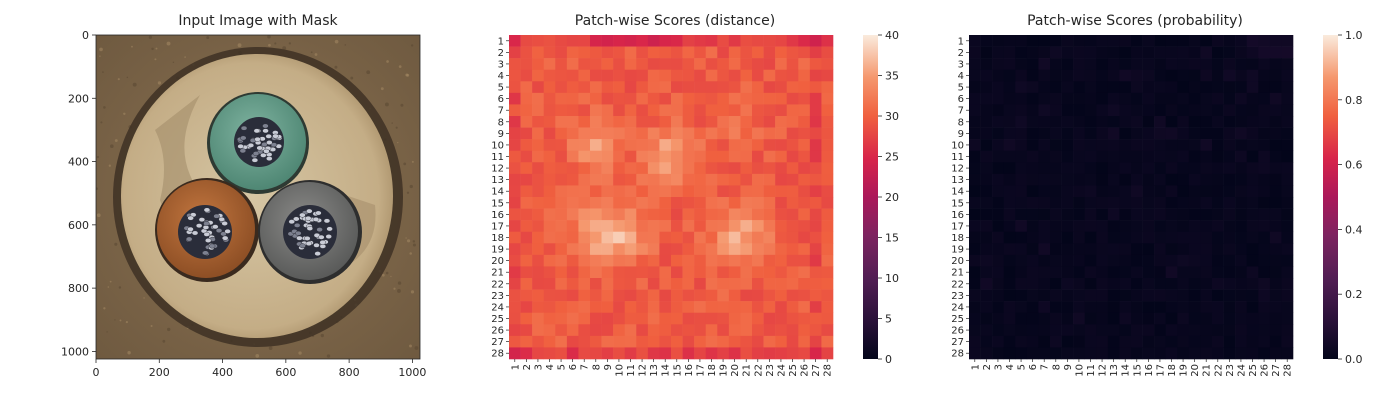 This screenshot has width=1400, height=400. I want to click on x-tick-label: 1000, so click(412, 372).